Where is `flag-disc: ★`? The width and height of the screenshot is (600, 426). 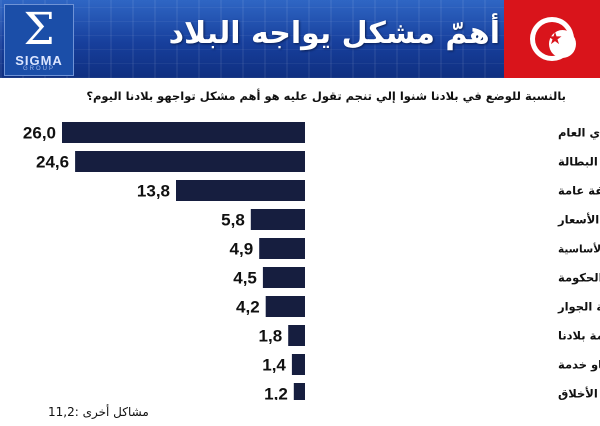
flag-disc: ★ is located at coordinates (553, 39).